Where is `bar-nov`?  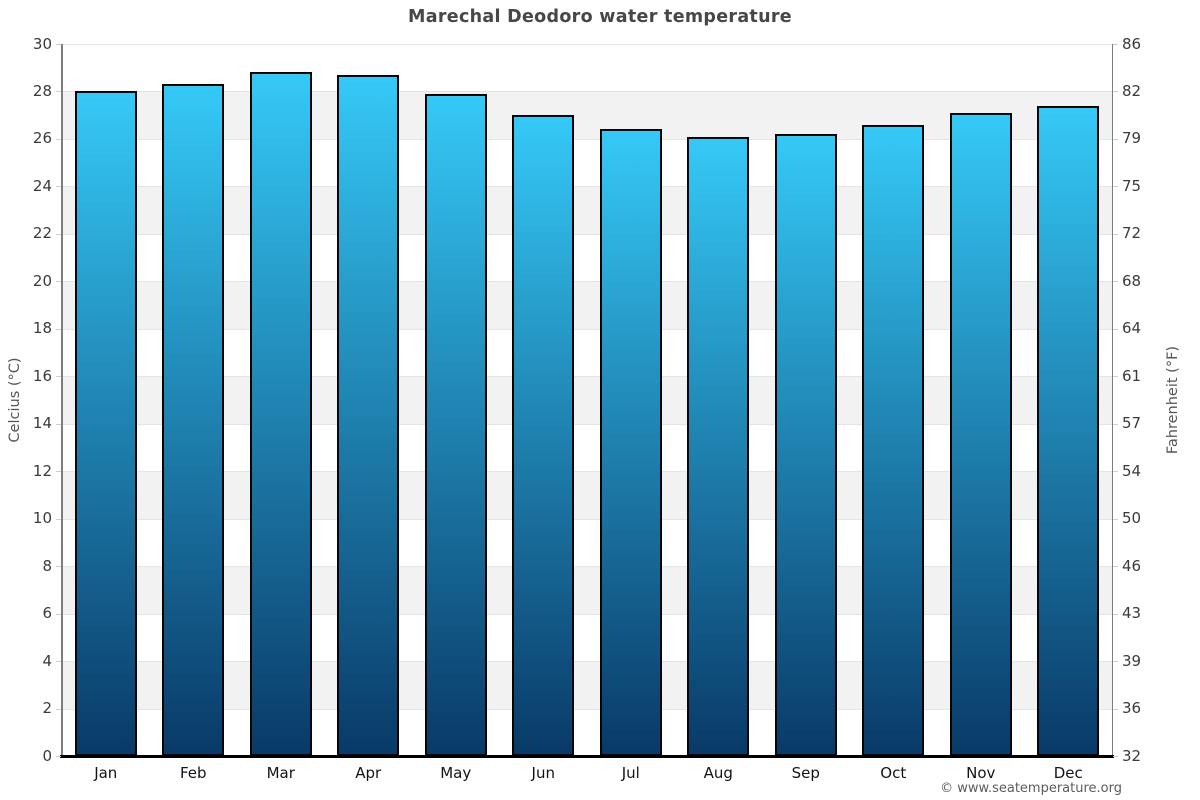 bar-nov is located at coordinates (980, 434).